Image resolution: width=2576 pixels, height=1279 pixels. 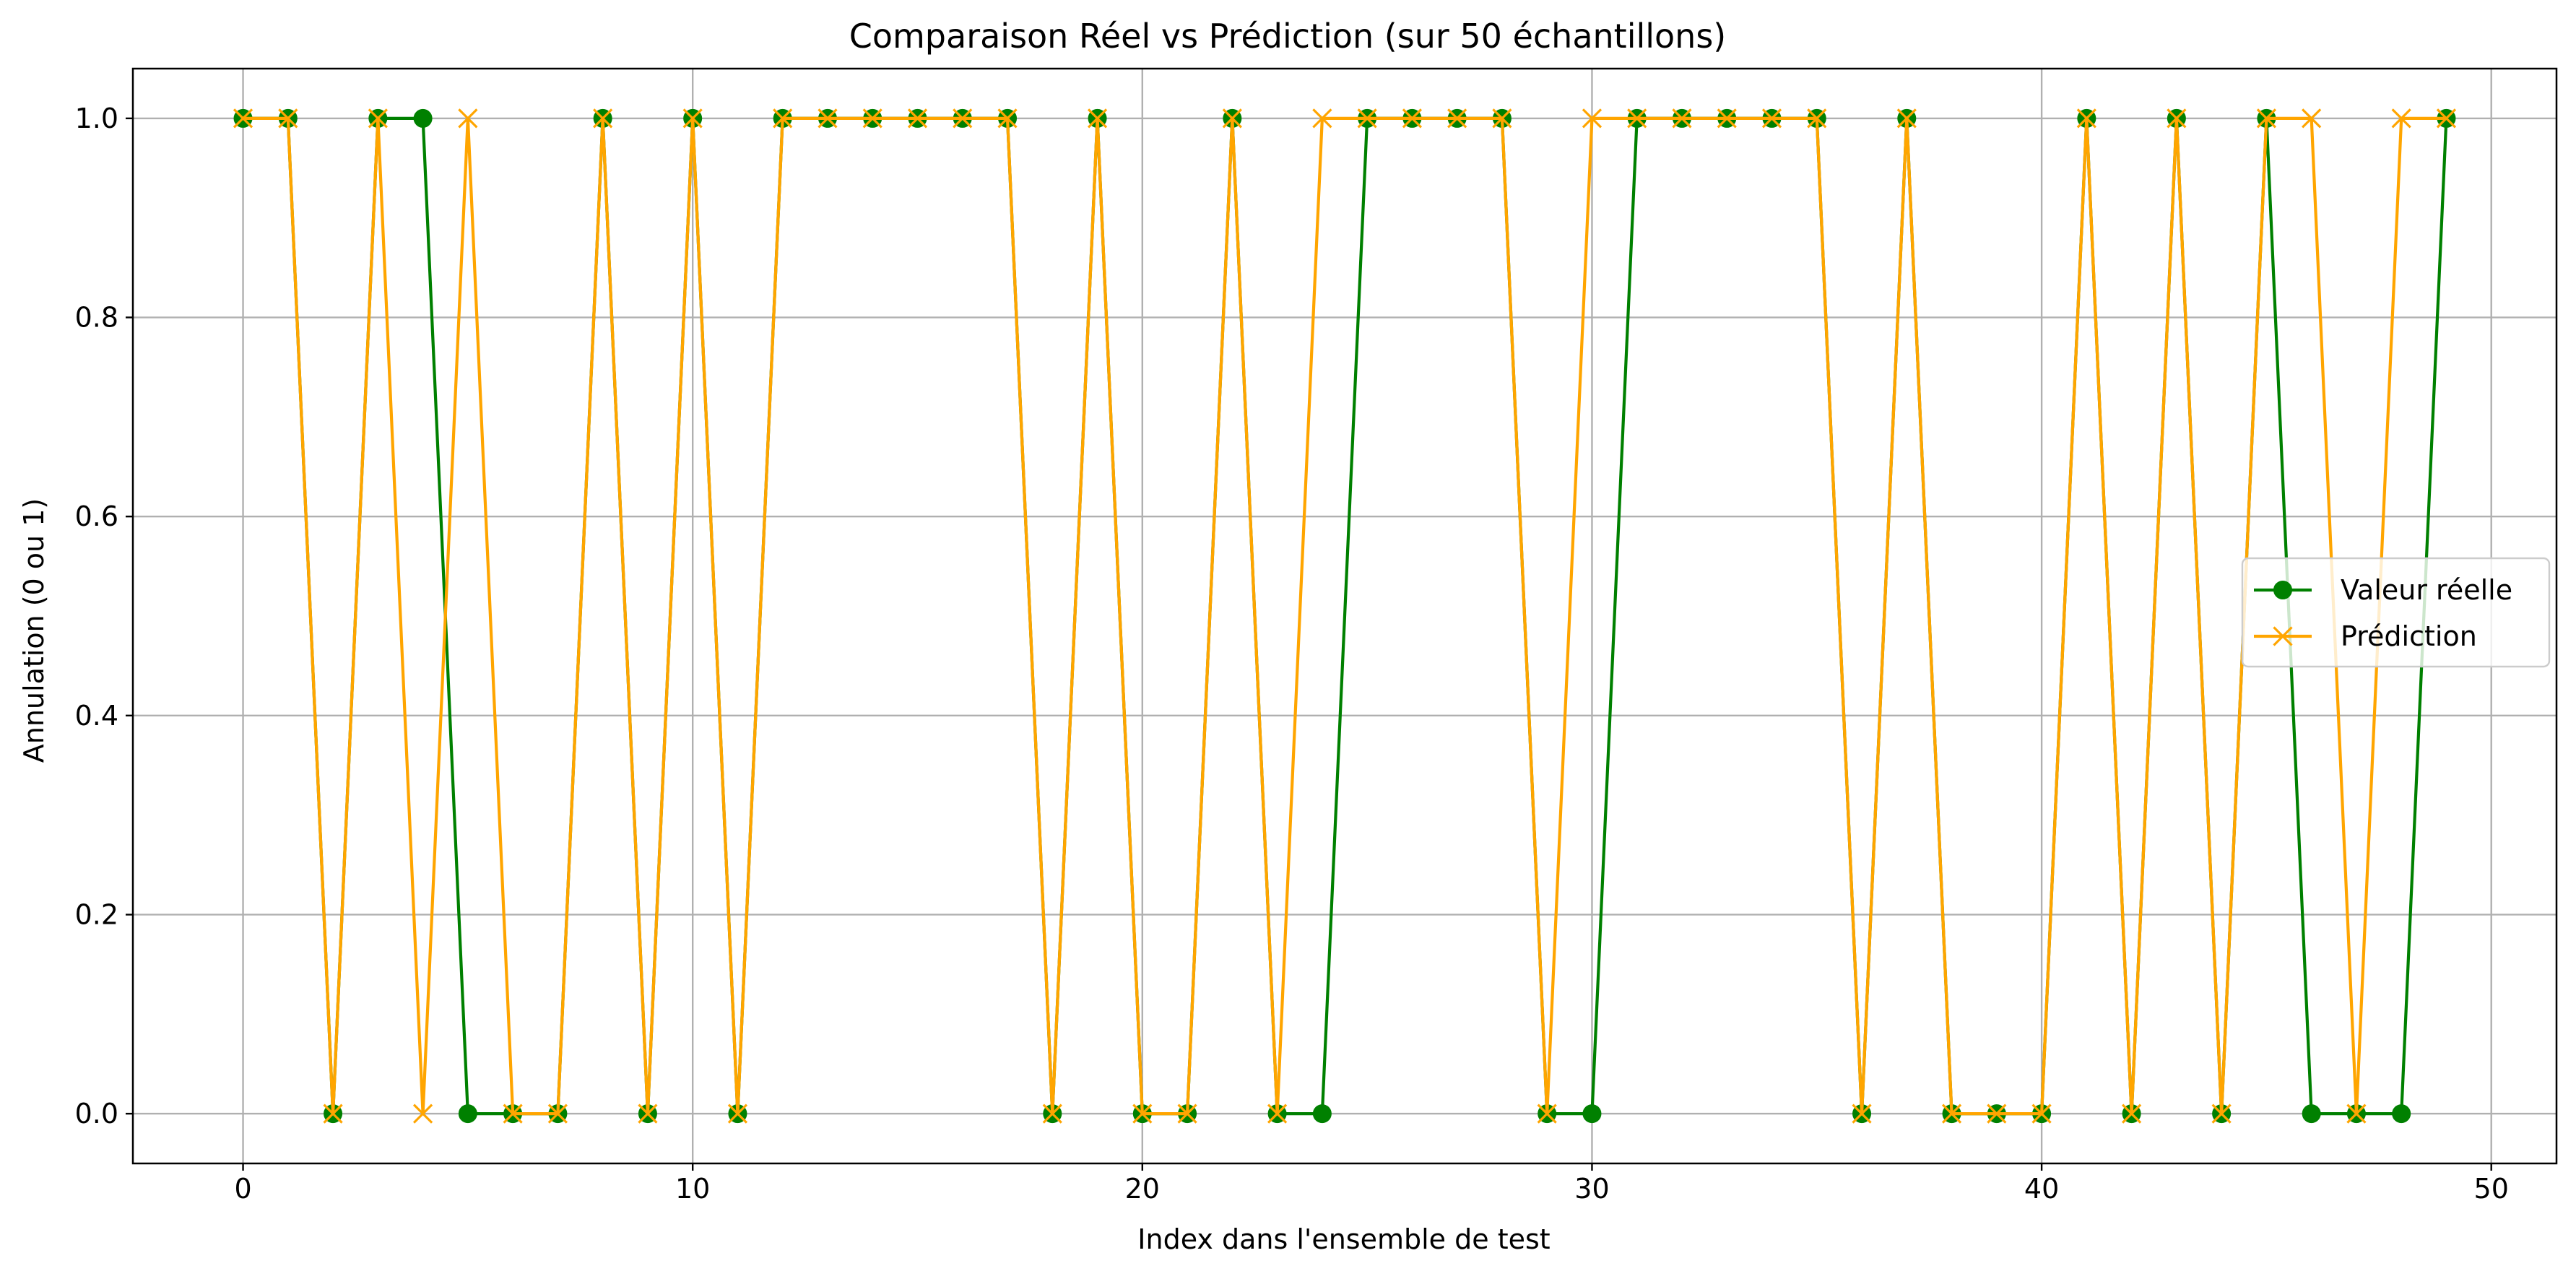 I want to click on legend-item: Valeur réelle, so click(x=2383, y=590).